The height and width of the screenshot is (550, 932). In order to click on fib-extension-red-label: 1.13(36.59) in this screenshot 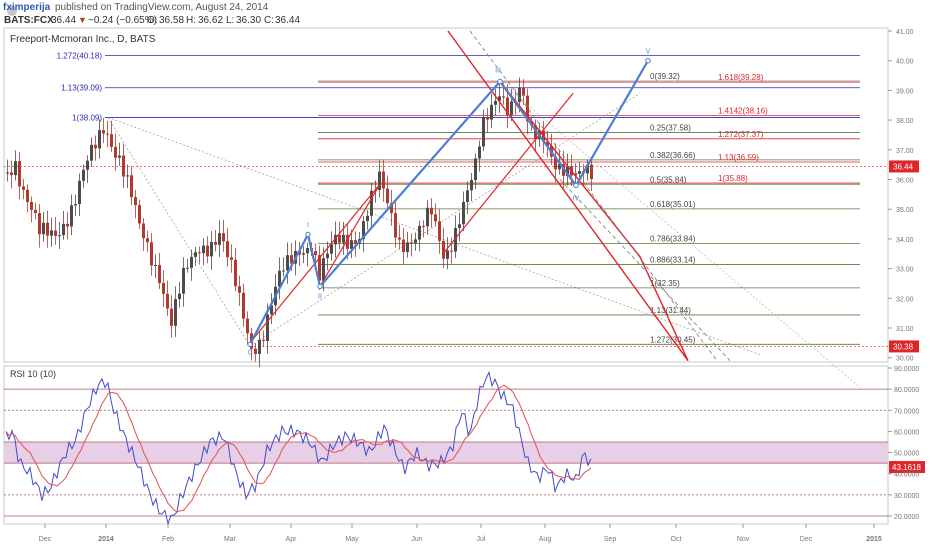, I will do `click(738, 157)`.